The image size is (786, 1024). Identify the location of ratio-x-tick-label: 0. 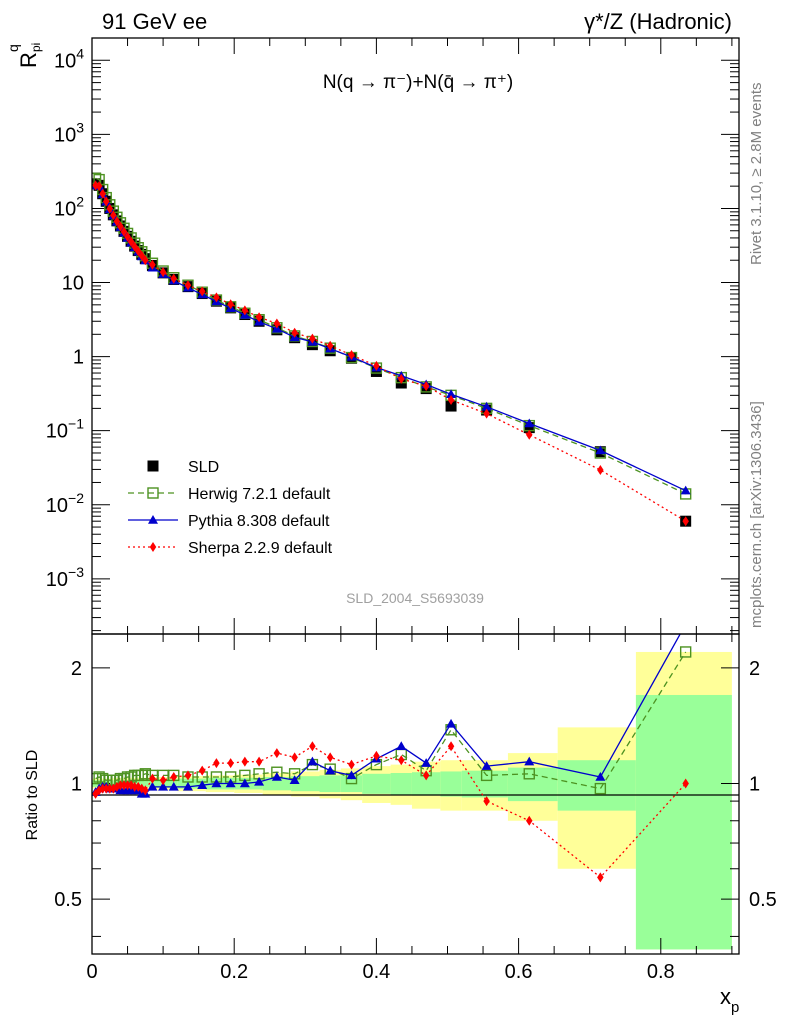
(91, 972).